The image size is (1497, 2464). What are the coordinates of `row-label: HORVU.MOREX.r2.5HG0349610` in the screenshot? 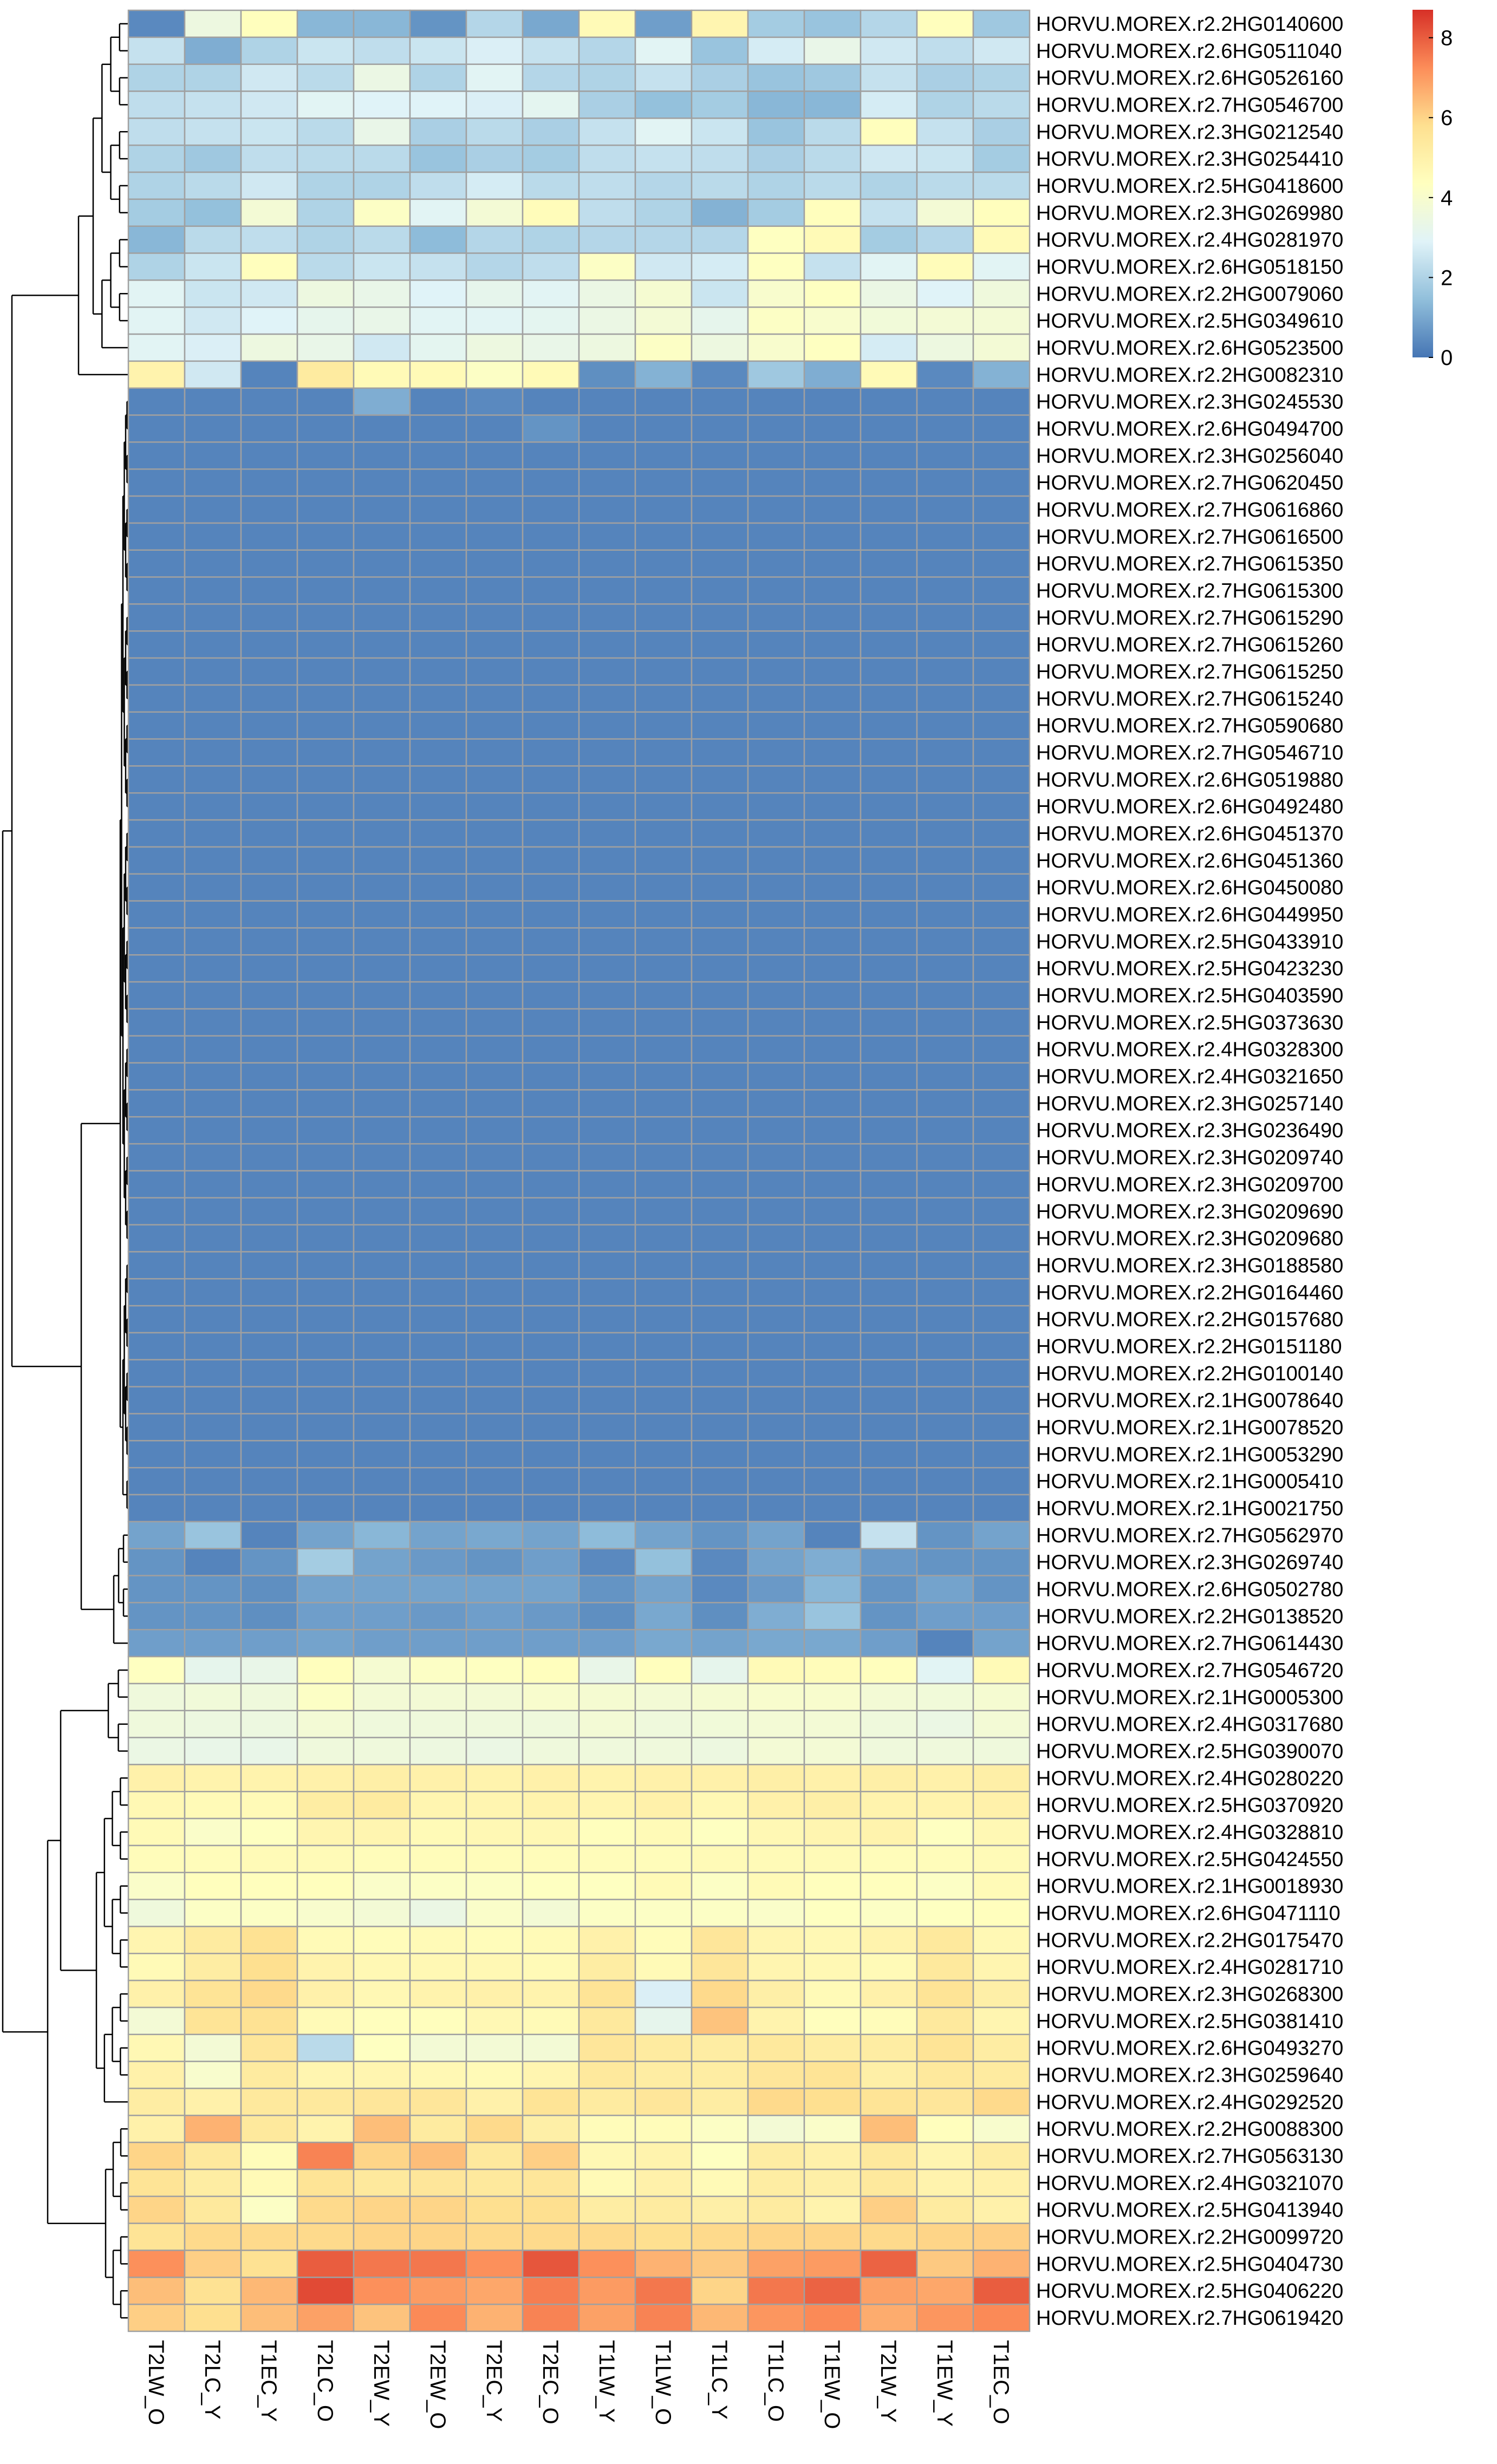 It's located at (1189, 321).